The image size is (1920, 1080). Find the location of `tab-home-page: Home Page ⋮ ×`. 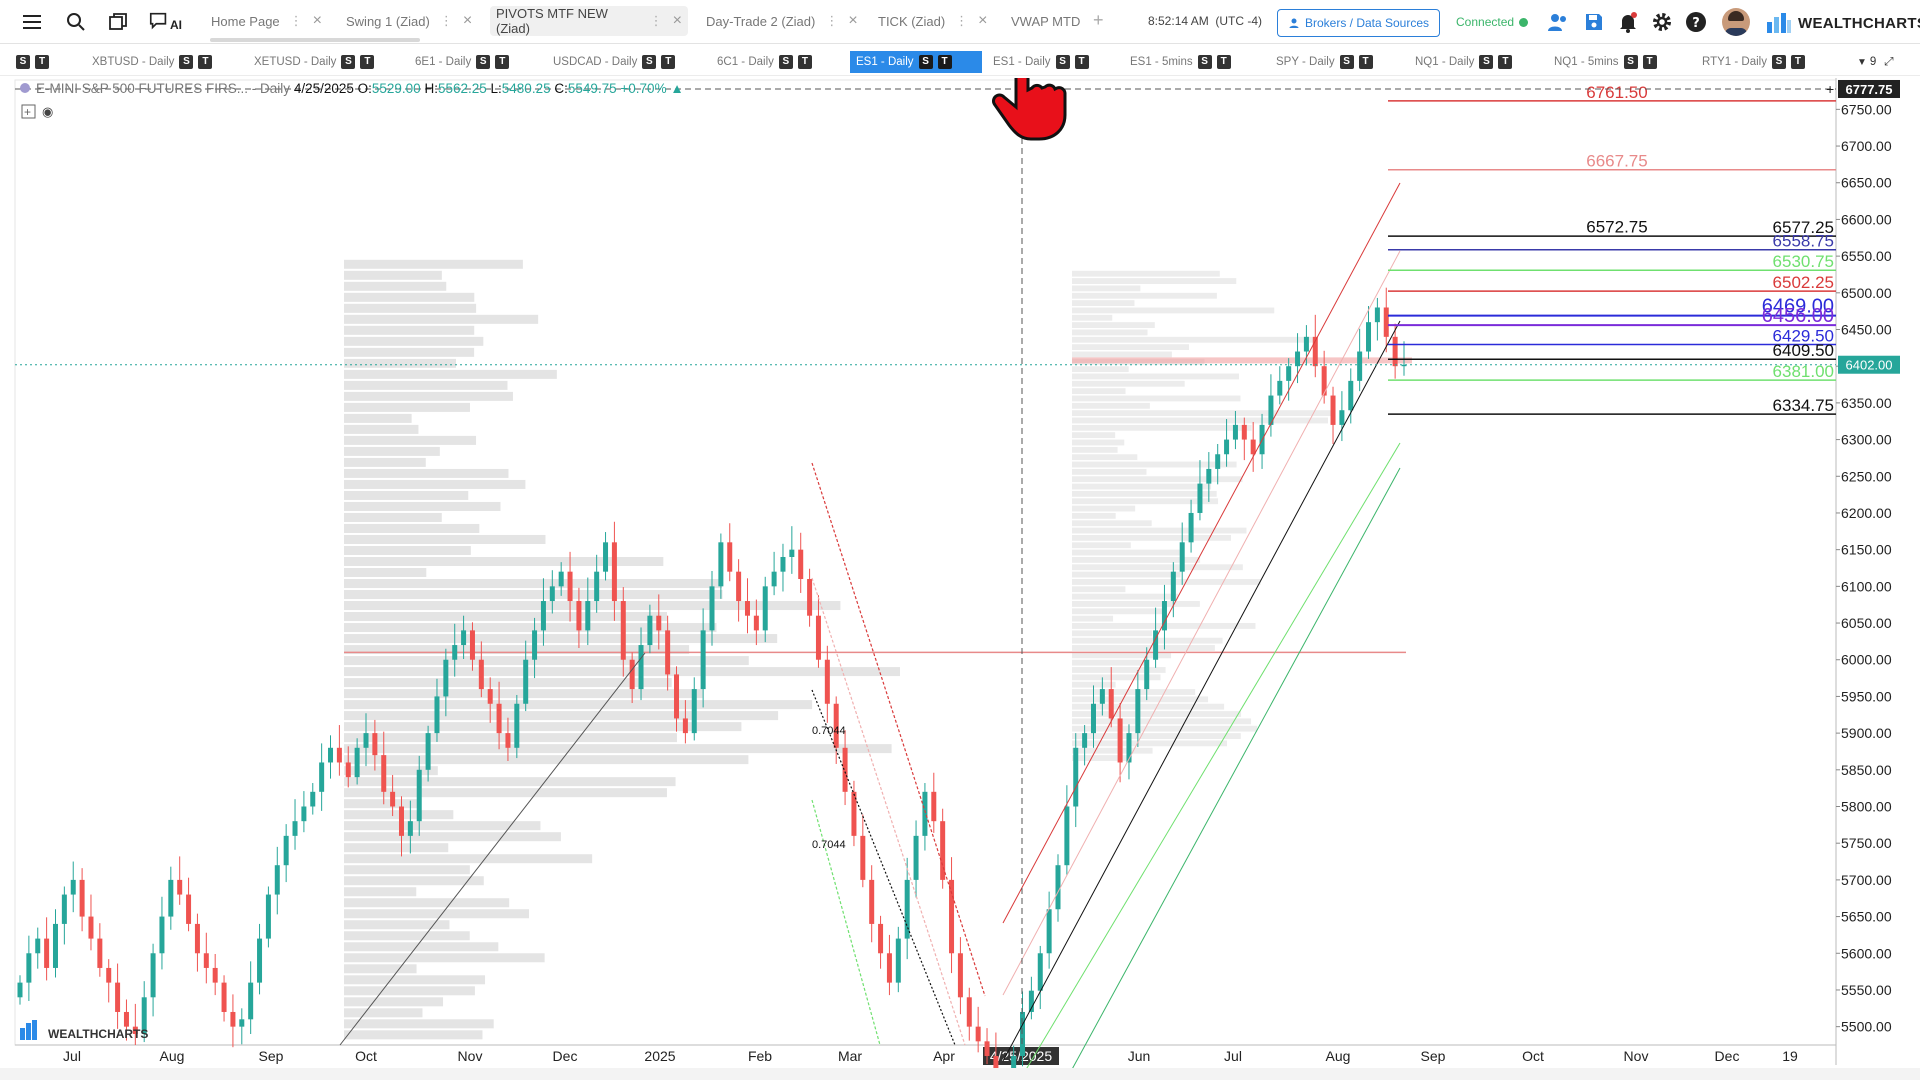

tab-home-page: Home Page ⋮ × is located at coordinates (266, 21).